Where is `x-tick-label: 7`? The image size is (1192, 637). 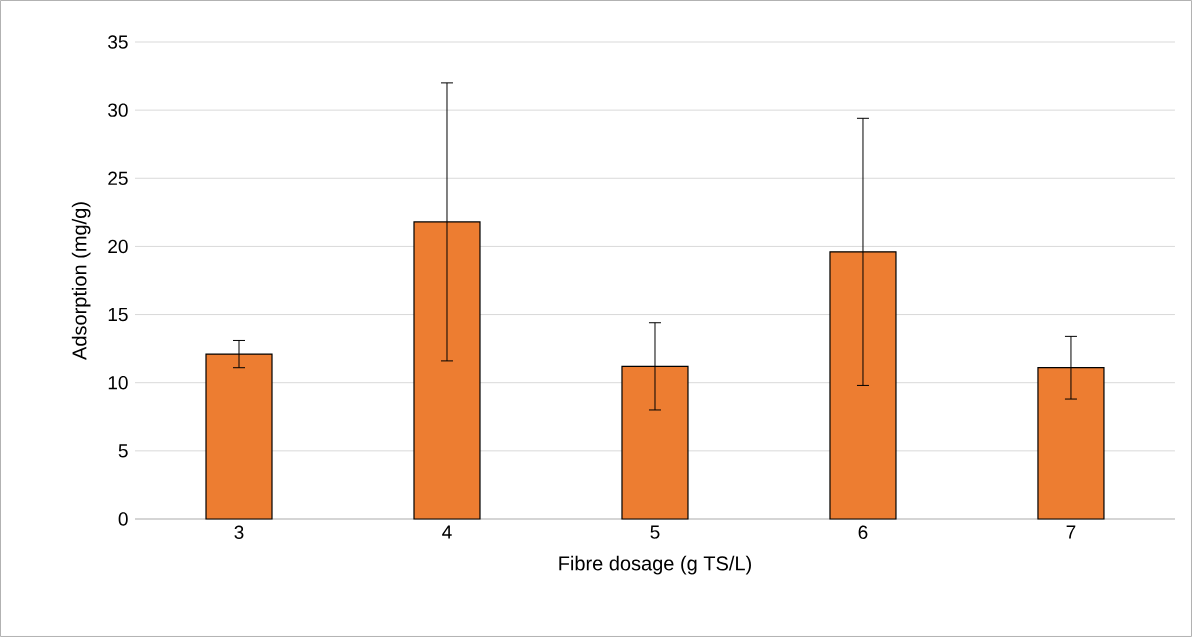 x-tick-label: 7 is located at coordinates (1071, 532).